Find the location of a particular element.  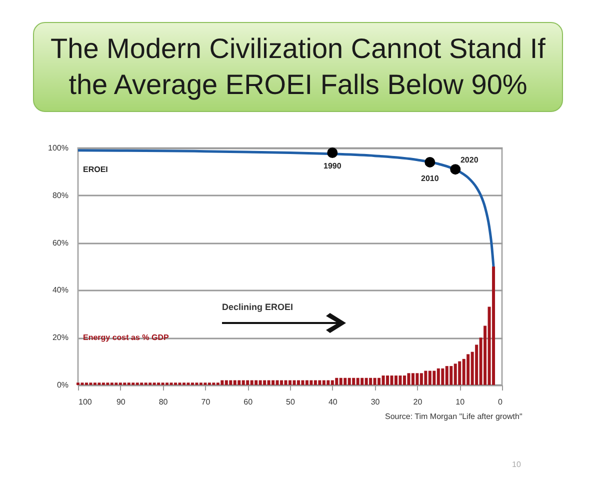

y-tick-label: 20% is located at coordinates (60, 337).